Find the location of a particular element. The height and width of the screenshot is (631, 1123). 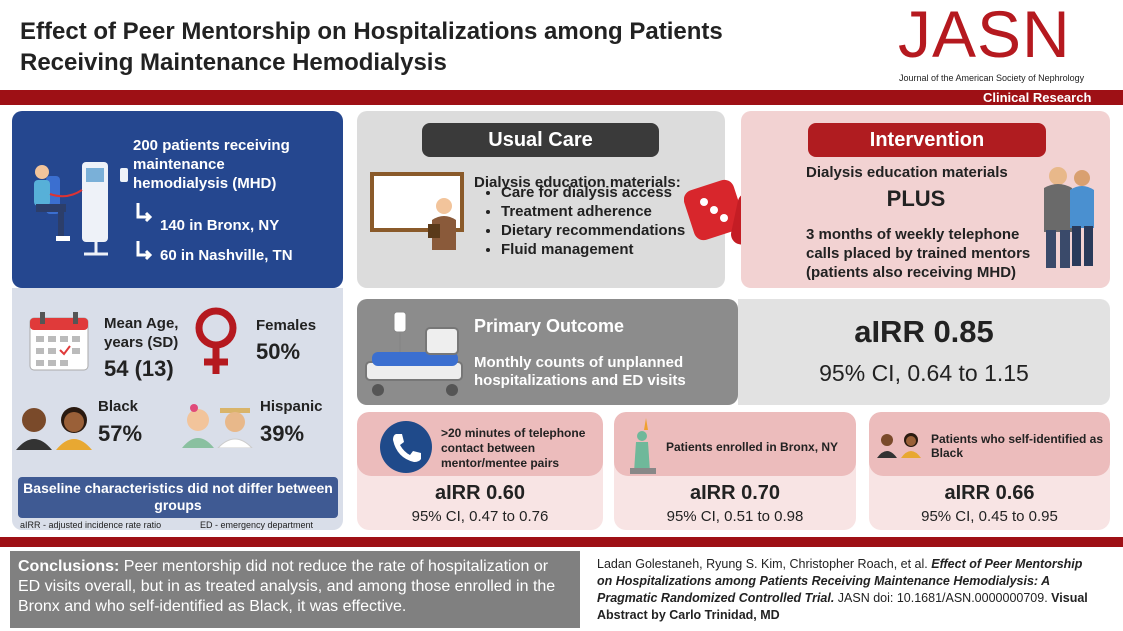

subgroup-label: Patients enrolled in Bronx, NY is located at coordinates (752, 447).